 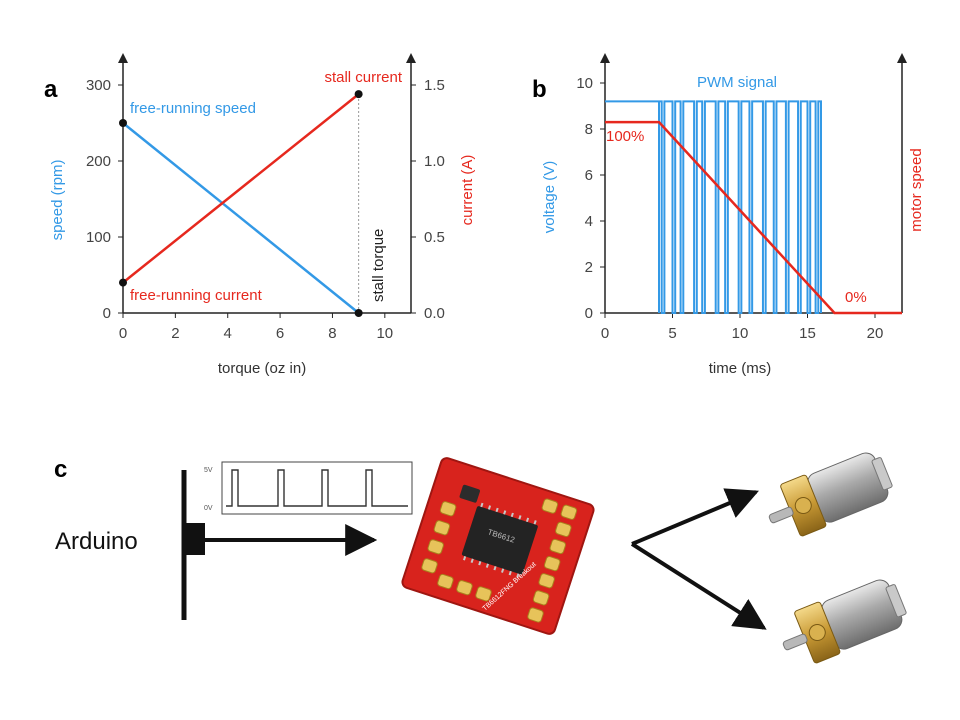 I want to click on panel-b-left-tick-label: 0, so click(x=589, y=313).